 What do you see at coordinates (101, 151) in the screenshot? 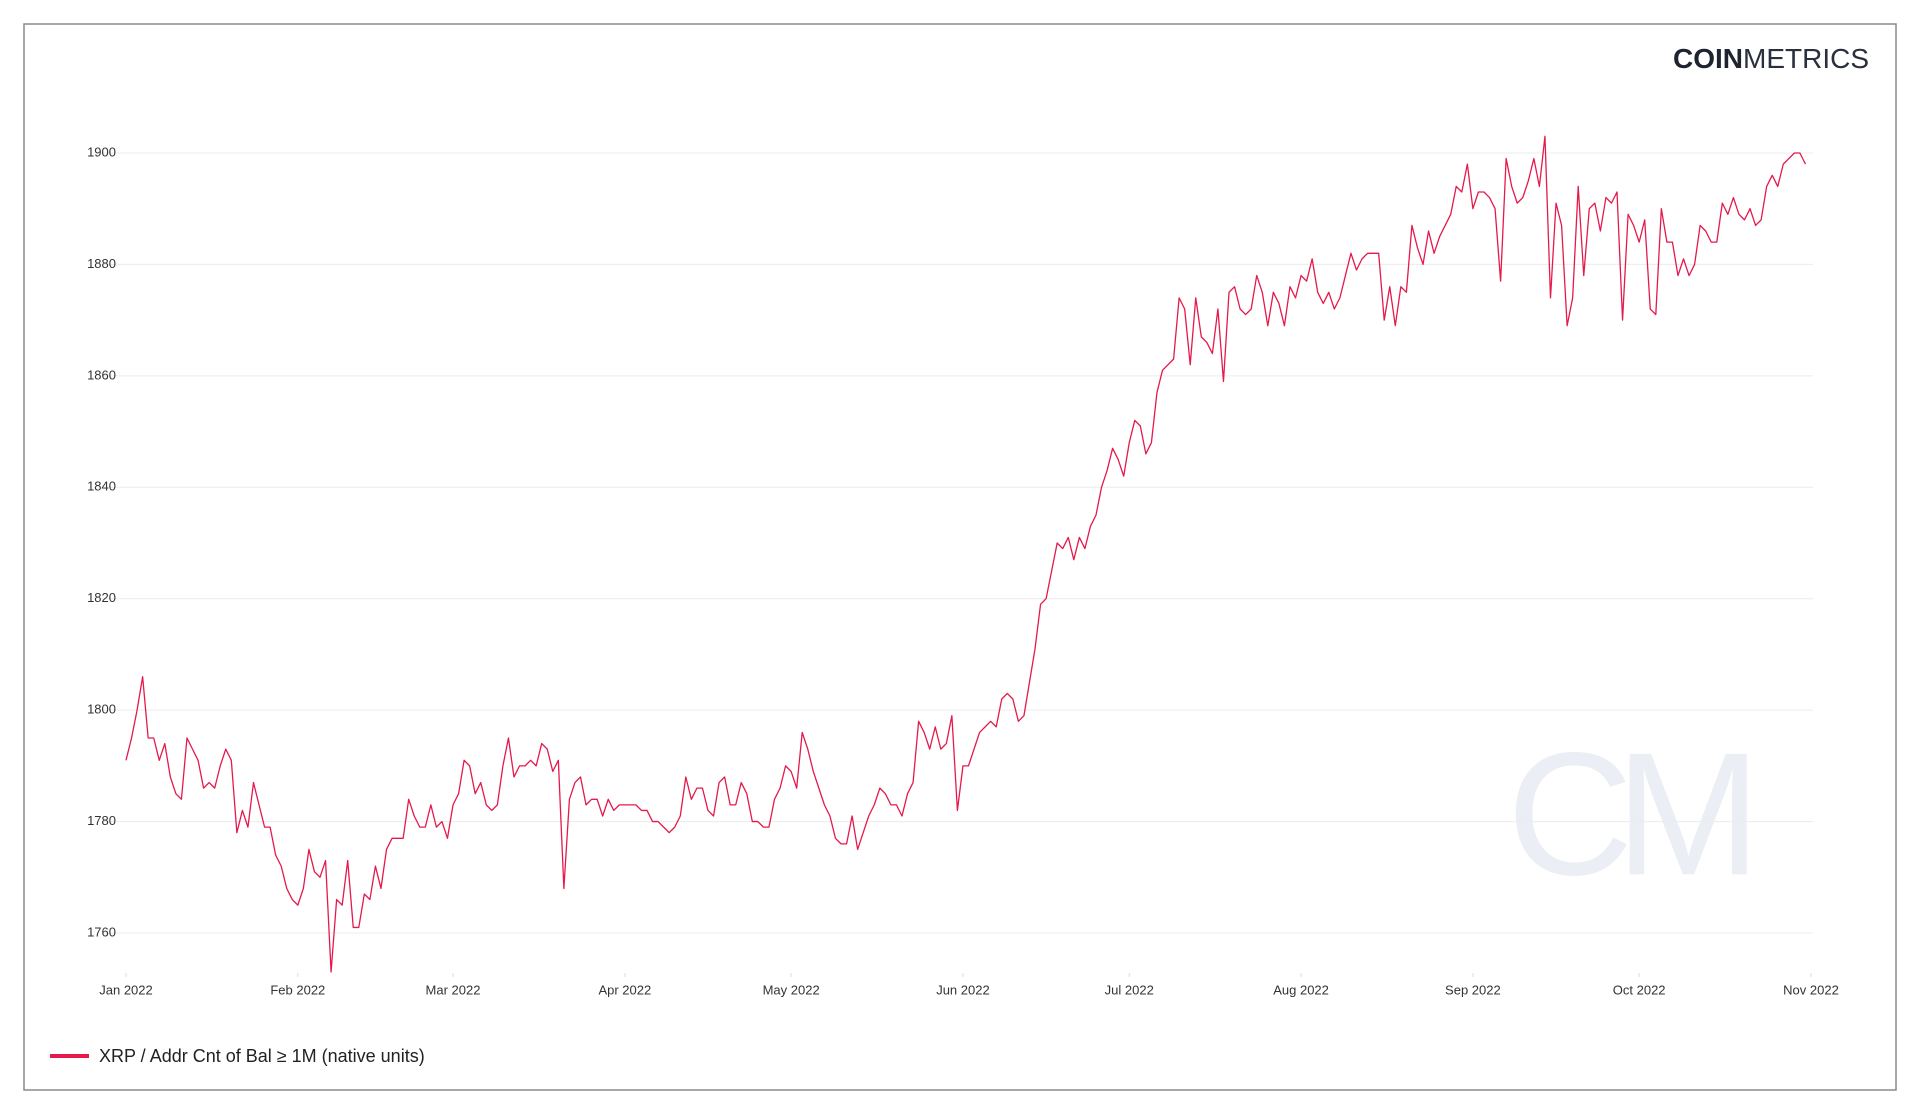
I see `y-tick-label: 1900` at bounding box center [101, 151].